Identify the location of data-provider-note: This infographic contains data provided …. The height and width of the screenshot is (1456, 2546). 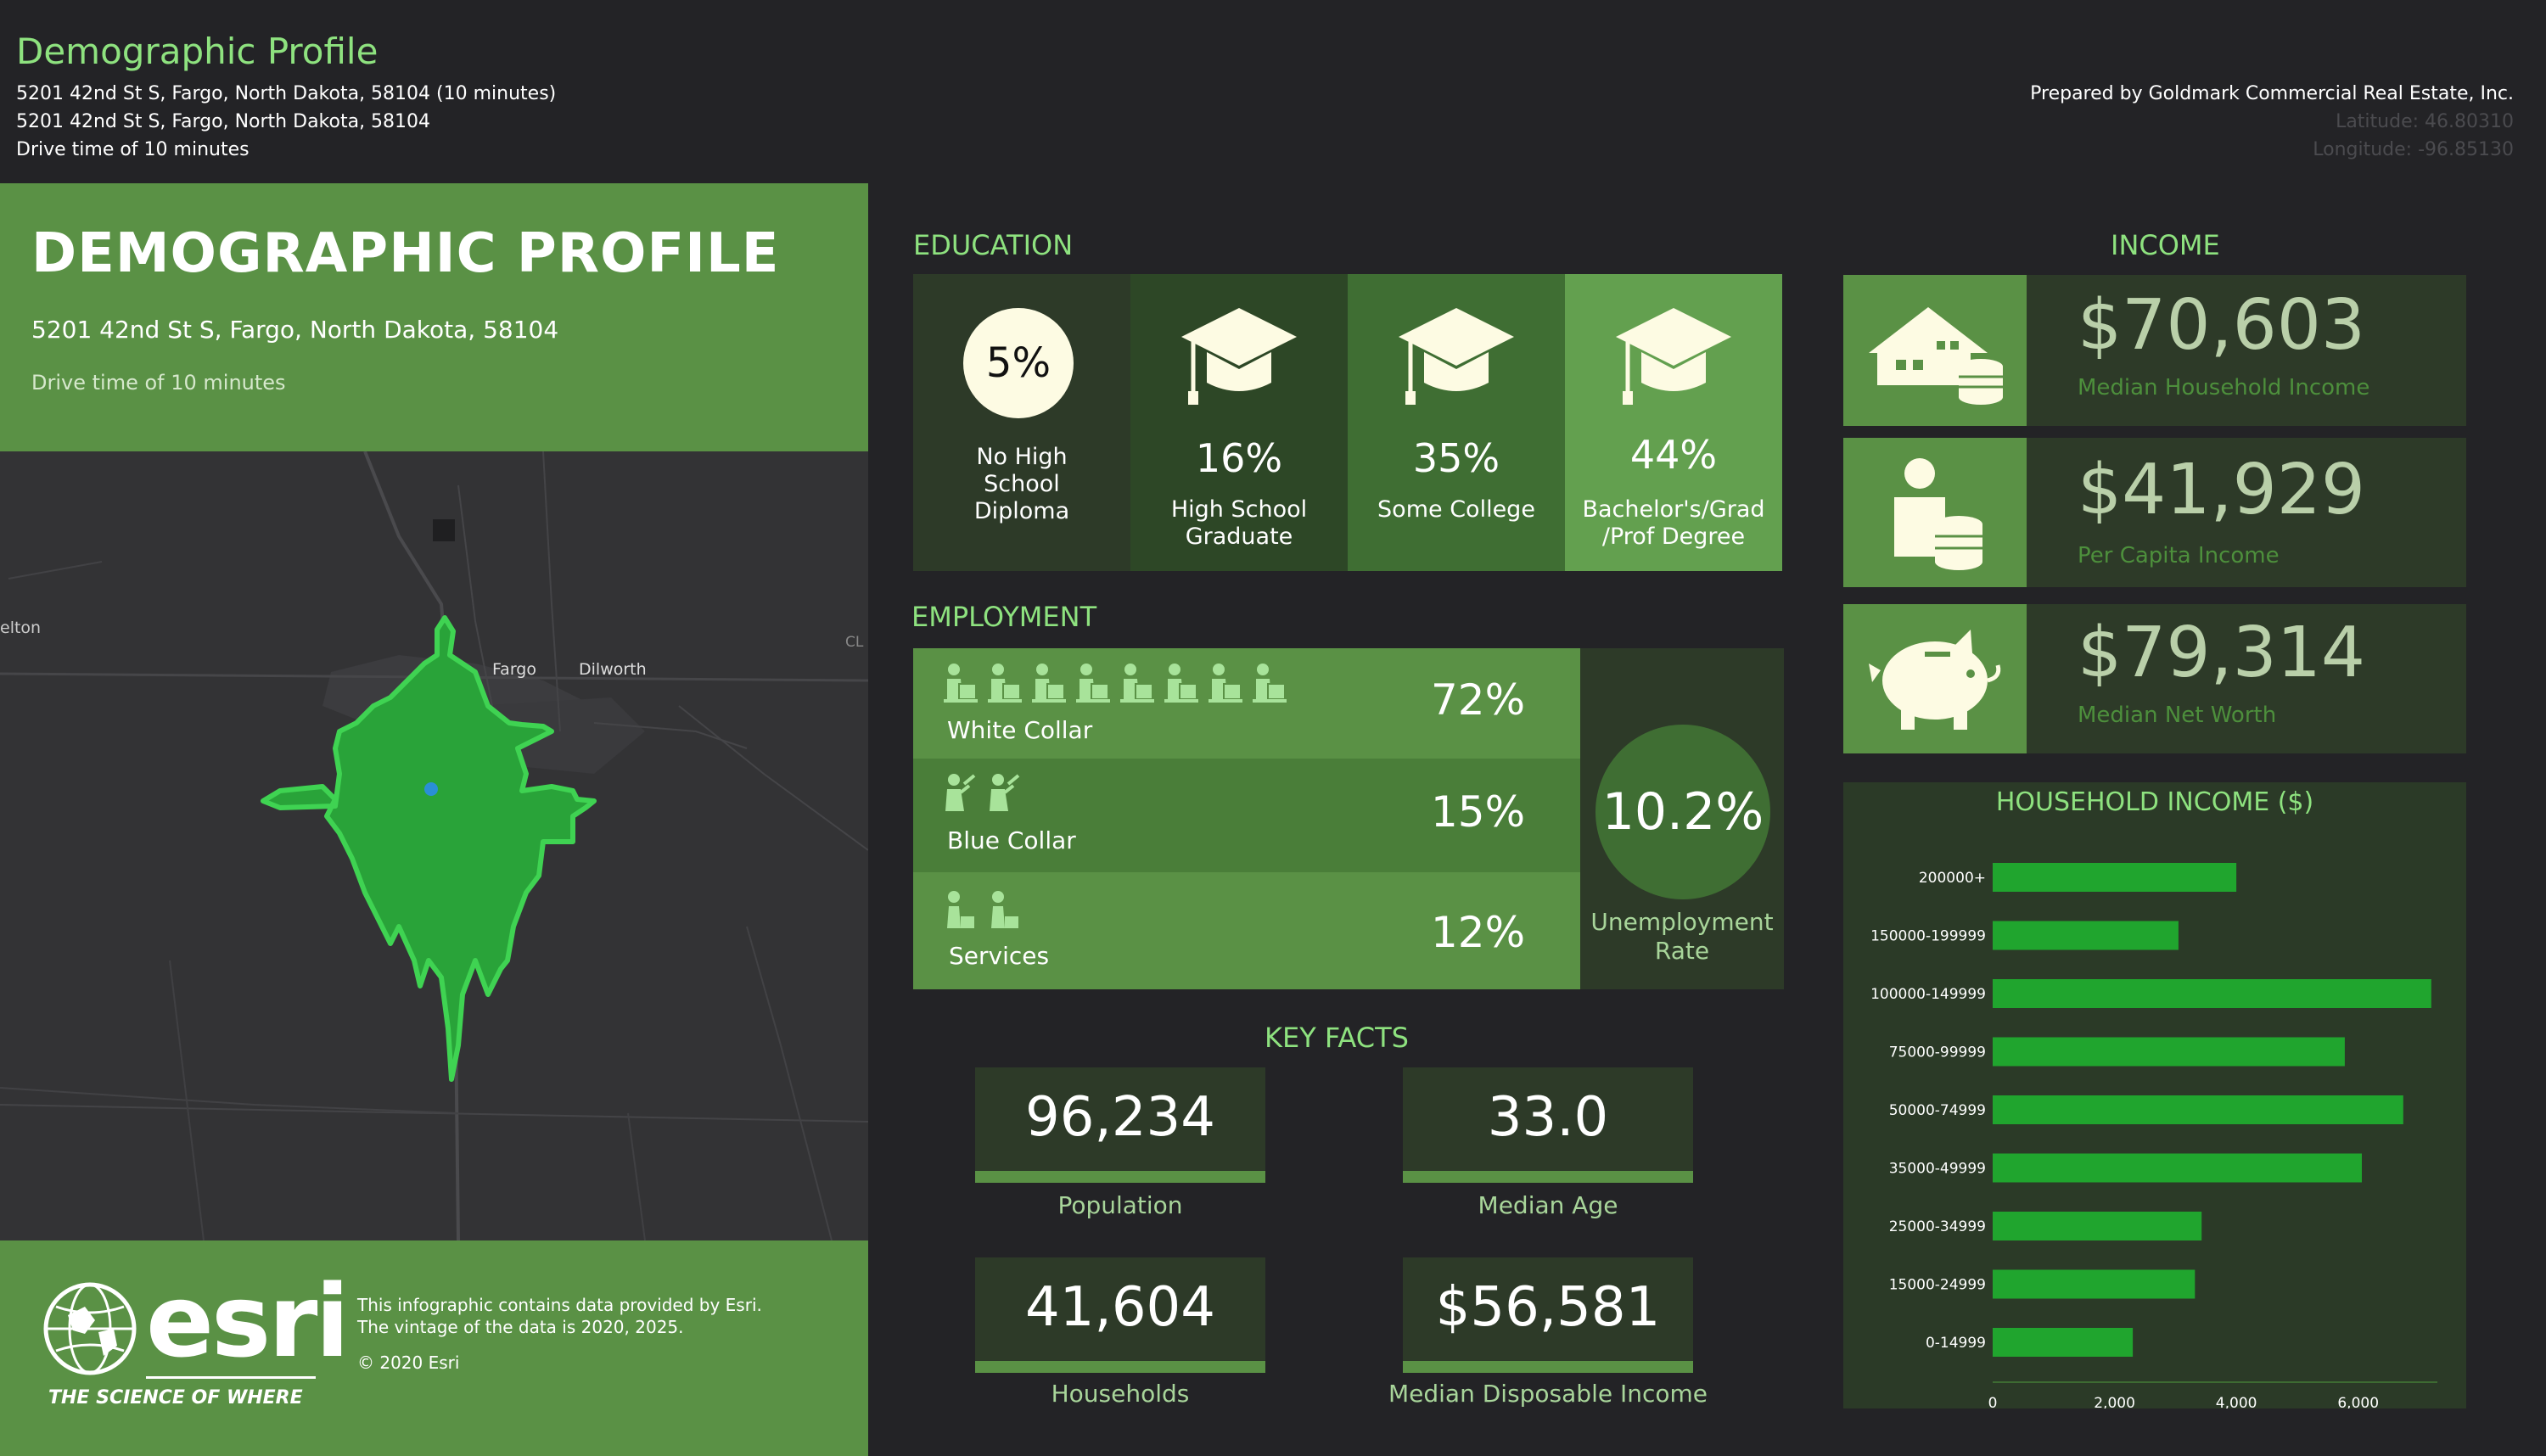
(560, 1305).